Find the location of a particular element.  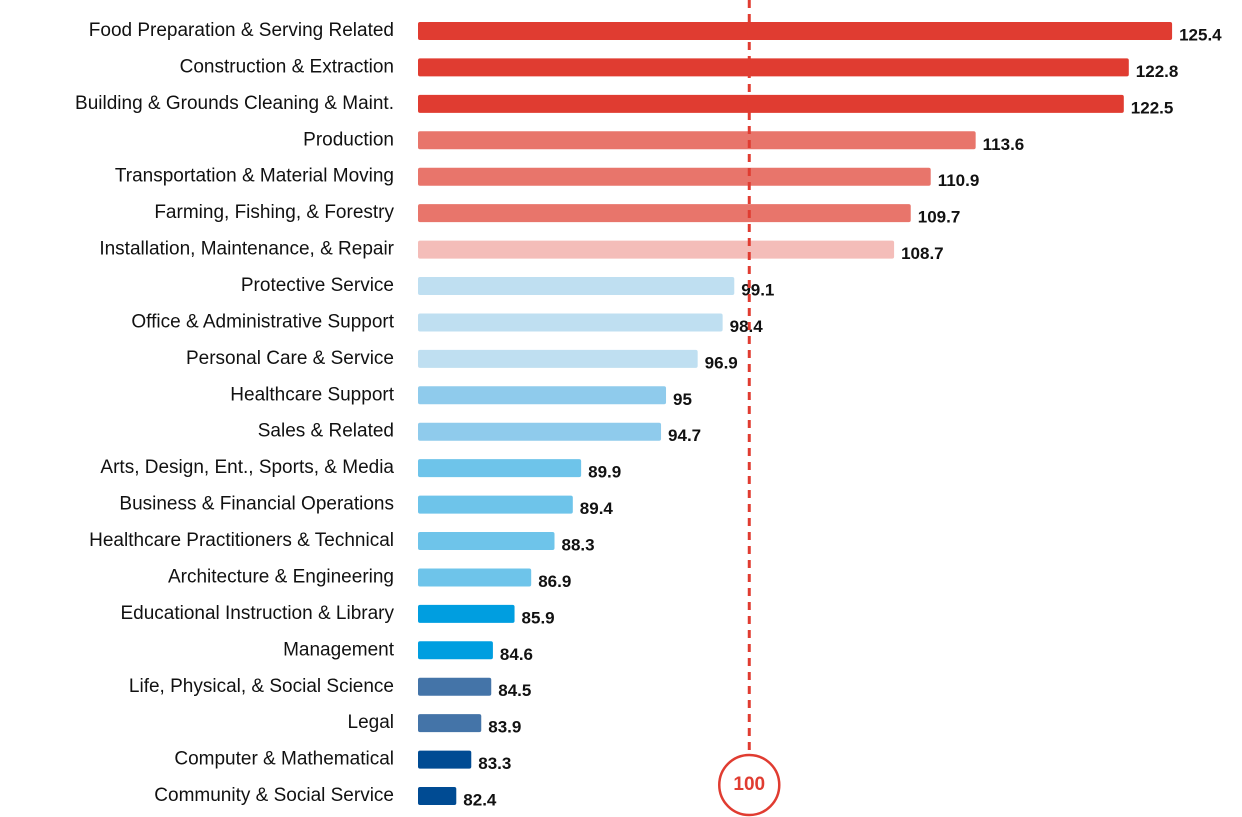

value-label: 113.6 is located at coordinates (1004, 144).